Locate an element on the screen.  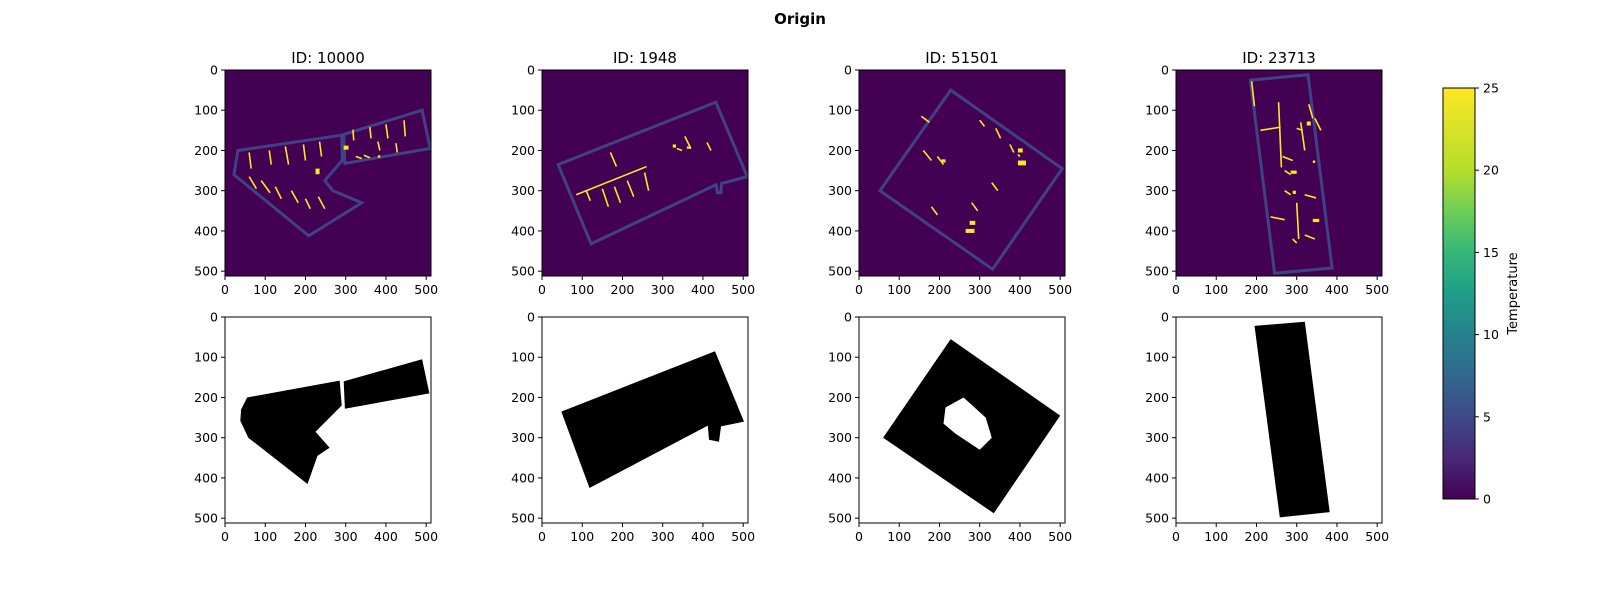
colorbar: 0 5 10 15 20 25 Temperature is located at coordinates (1481, 294).